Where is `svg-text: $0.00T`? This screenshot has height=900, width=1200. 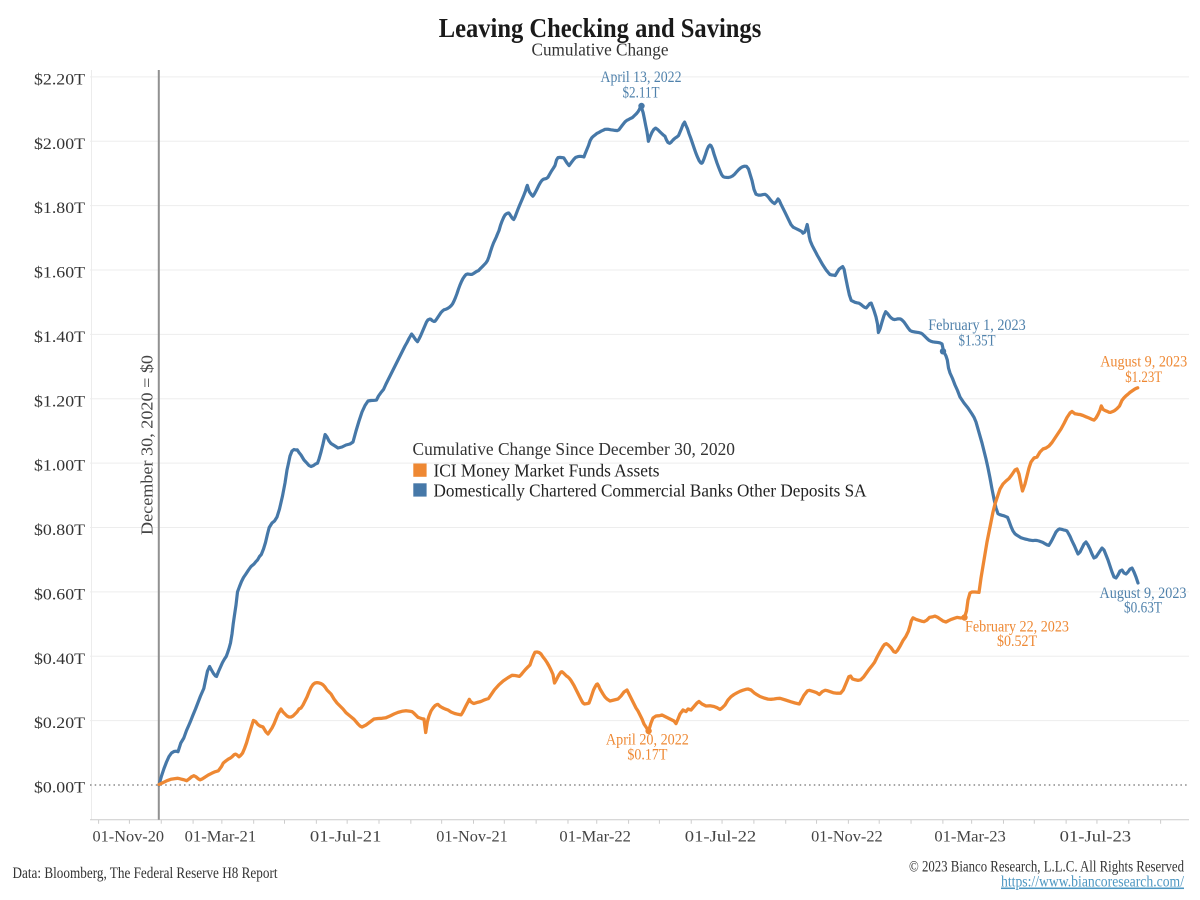
svg-text: $0.00T is located at coordinates (59, 788).